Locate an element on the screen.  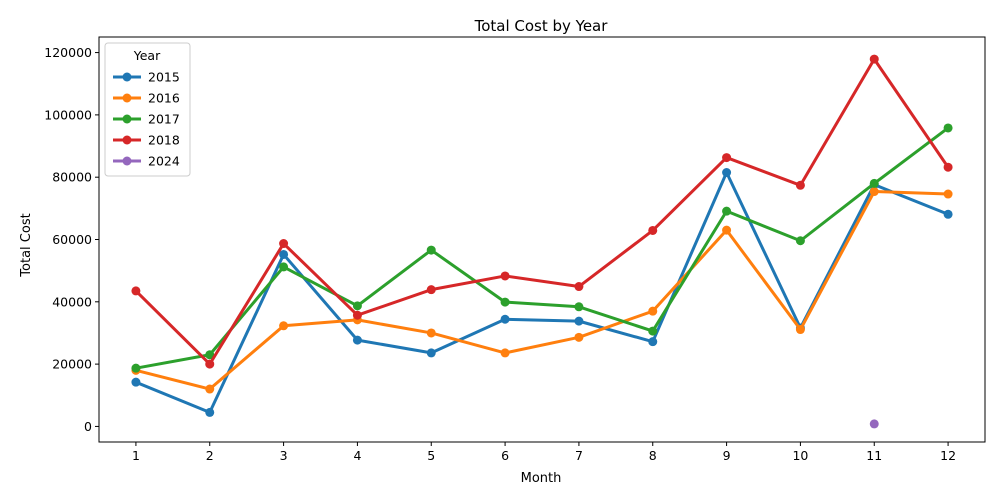
y-tick-label: 120000 is located at coordinates (68, 52).